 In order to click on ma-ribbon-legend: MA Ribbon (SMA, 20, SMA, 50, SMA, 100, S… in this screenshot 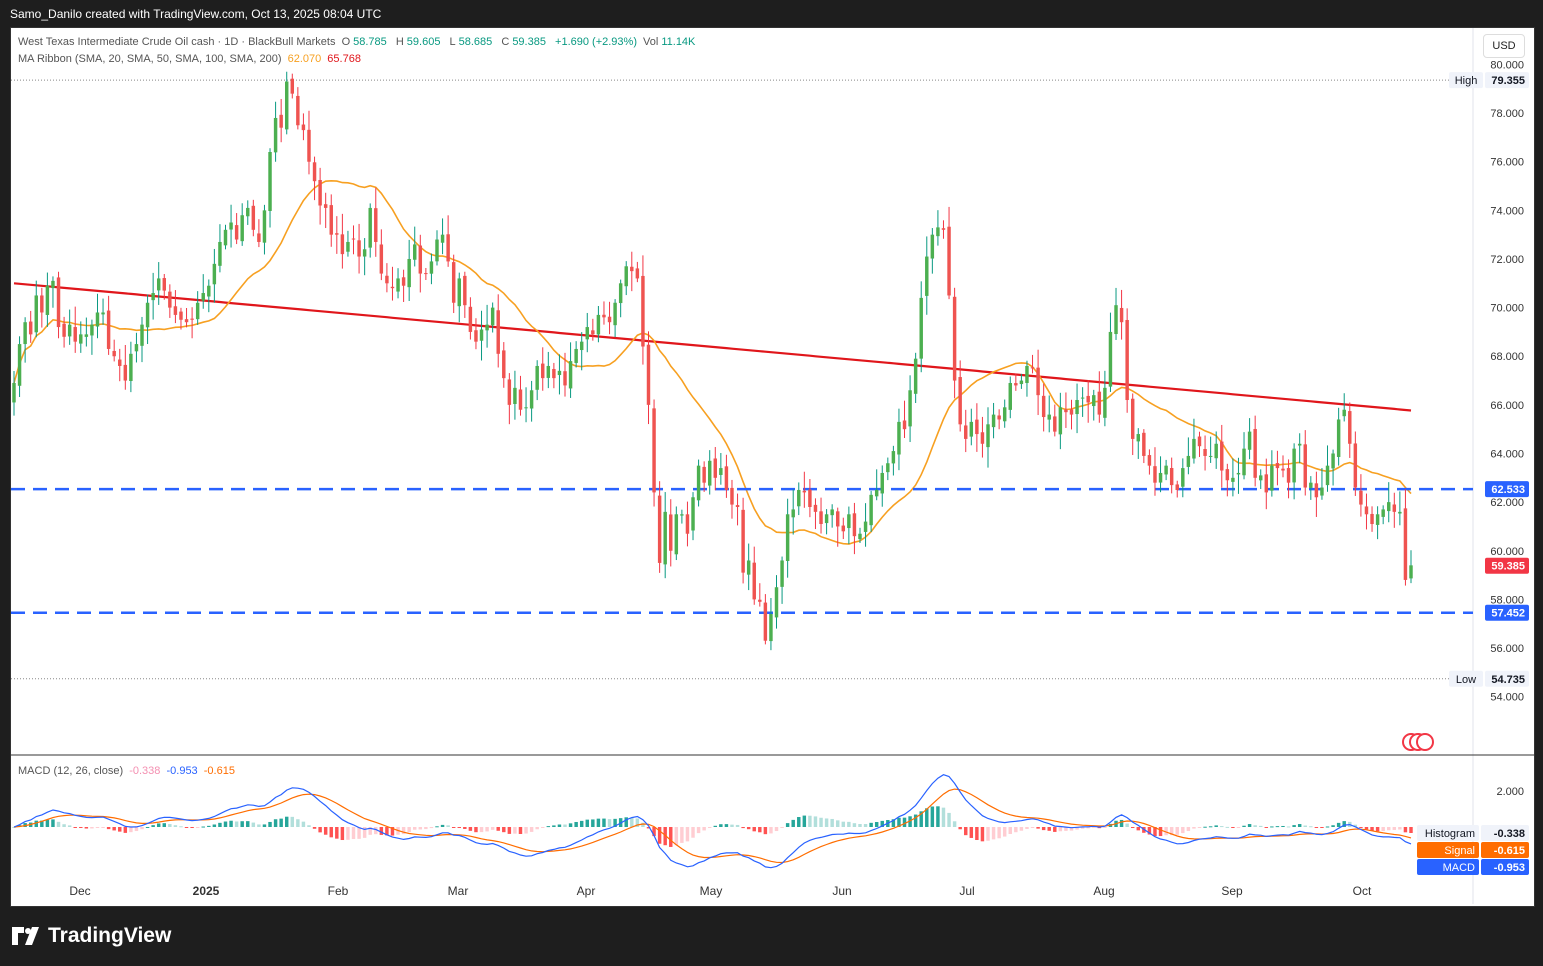, I will do `click(191, 59)`.